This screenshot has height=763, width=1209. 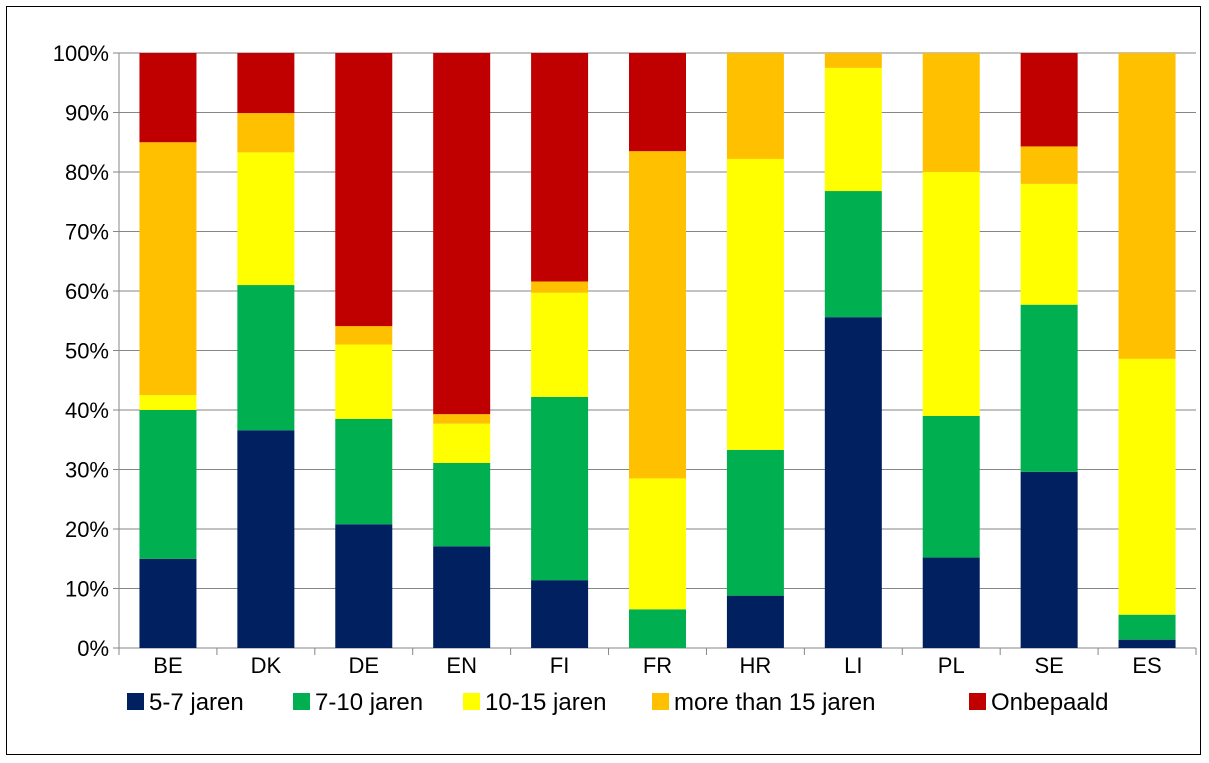 I want to click on bar-segment-be-onbepaald, so click(x=168, y=98).